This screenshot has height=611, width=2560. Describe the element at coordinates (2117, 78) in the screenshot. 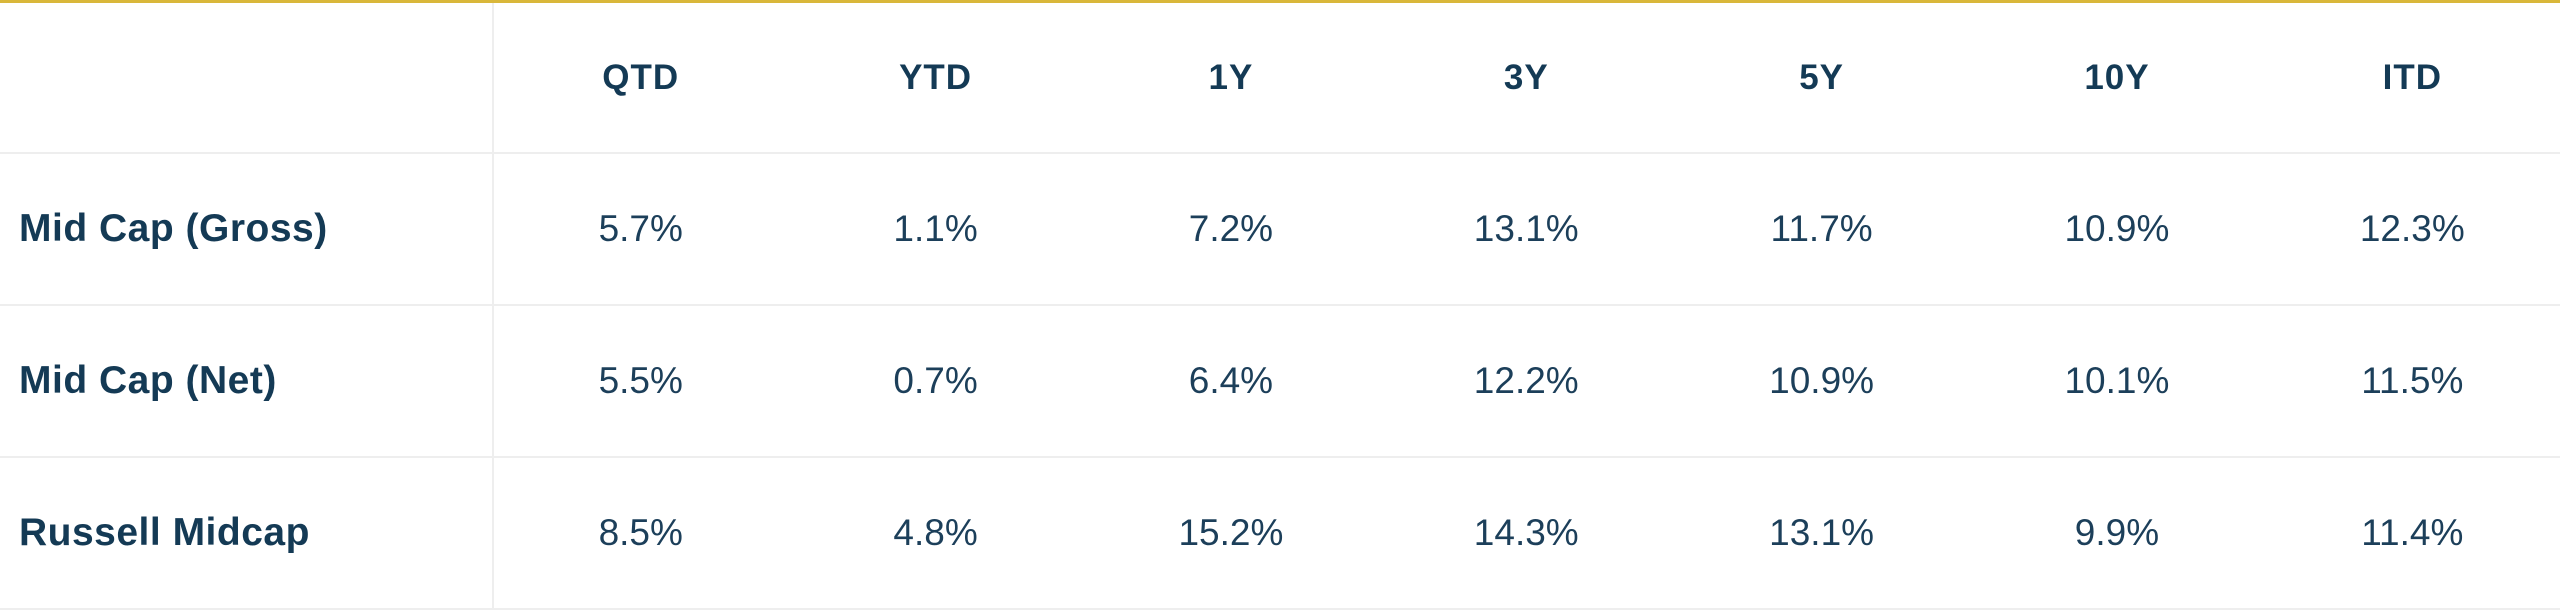

I see `column-header-10y: 10Y` at that location.